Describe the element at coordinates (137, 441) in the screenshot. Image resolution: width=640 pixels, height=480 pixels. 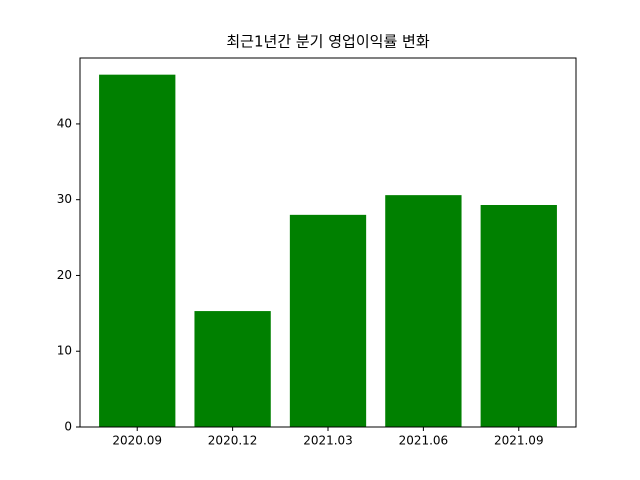
I see `x-tick-label: 2020.09` at that location.